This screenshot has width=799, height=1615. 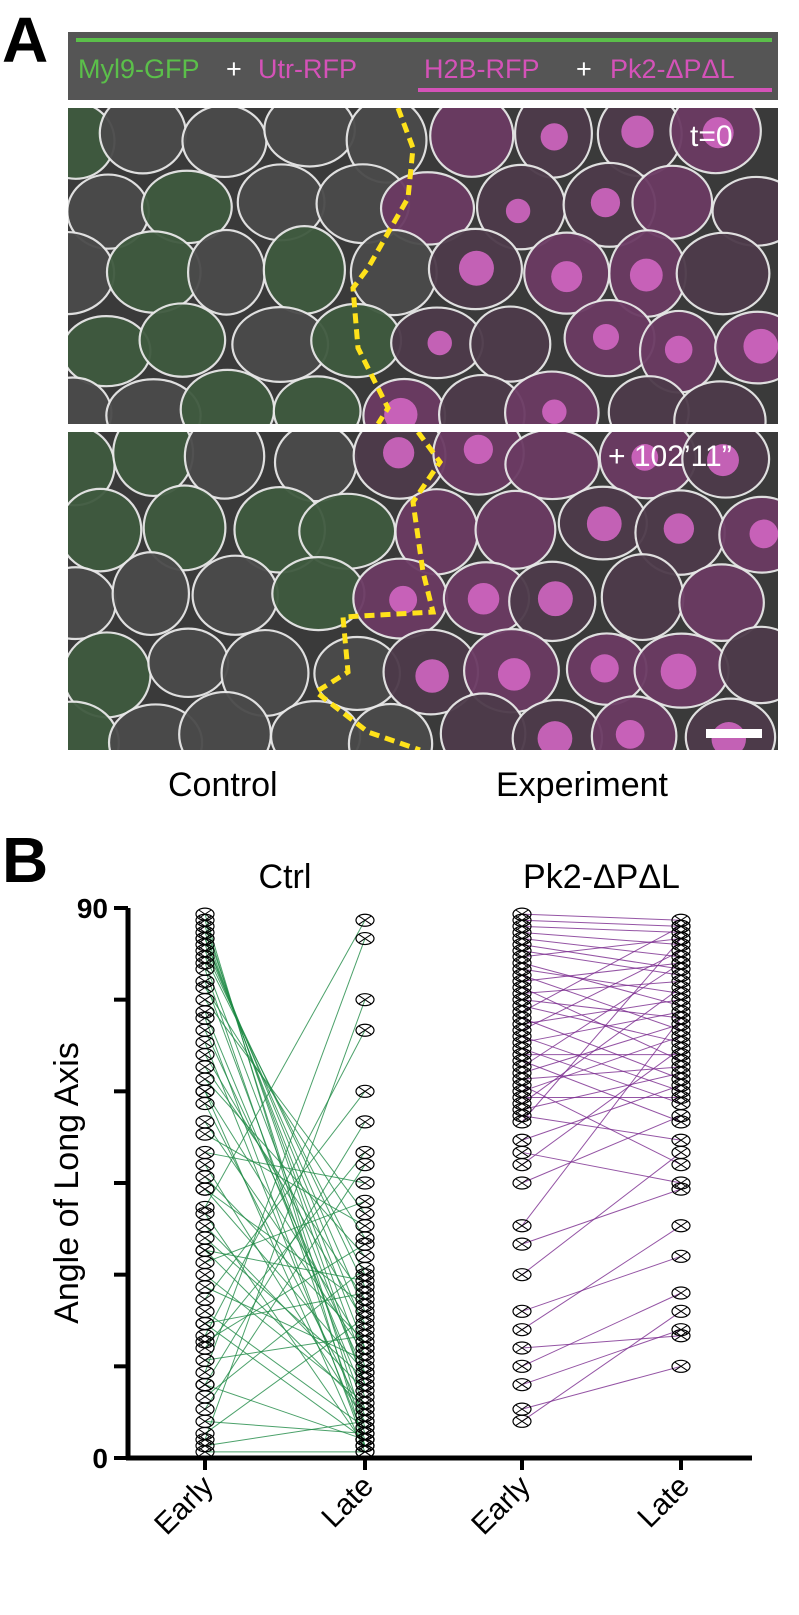 I want to click on time-label-t0: t=0, so click(x=711, y=136).